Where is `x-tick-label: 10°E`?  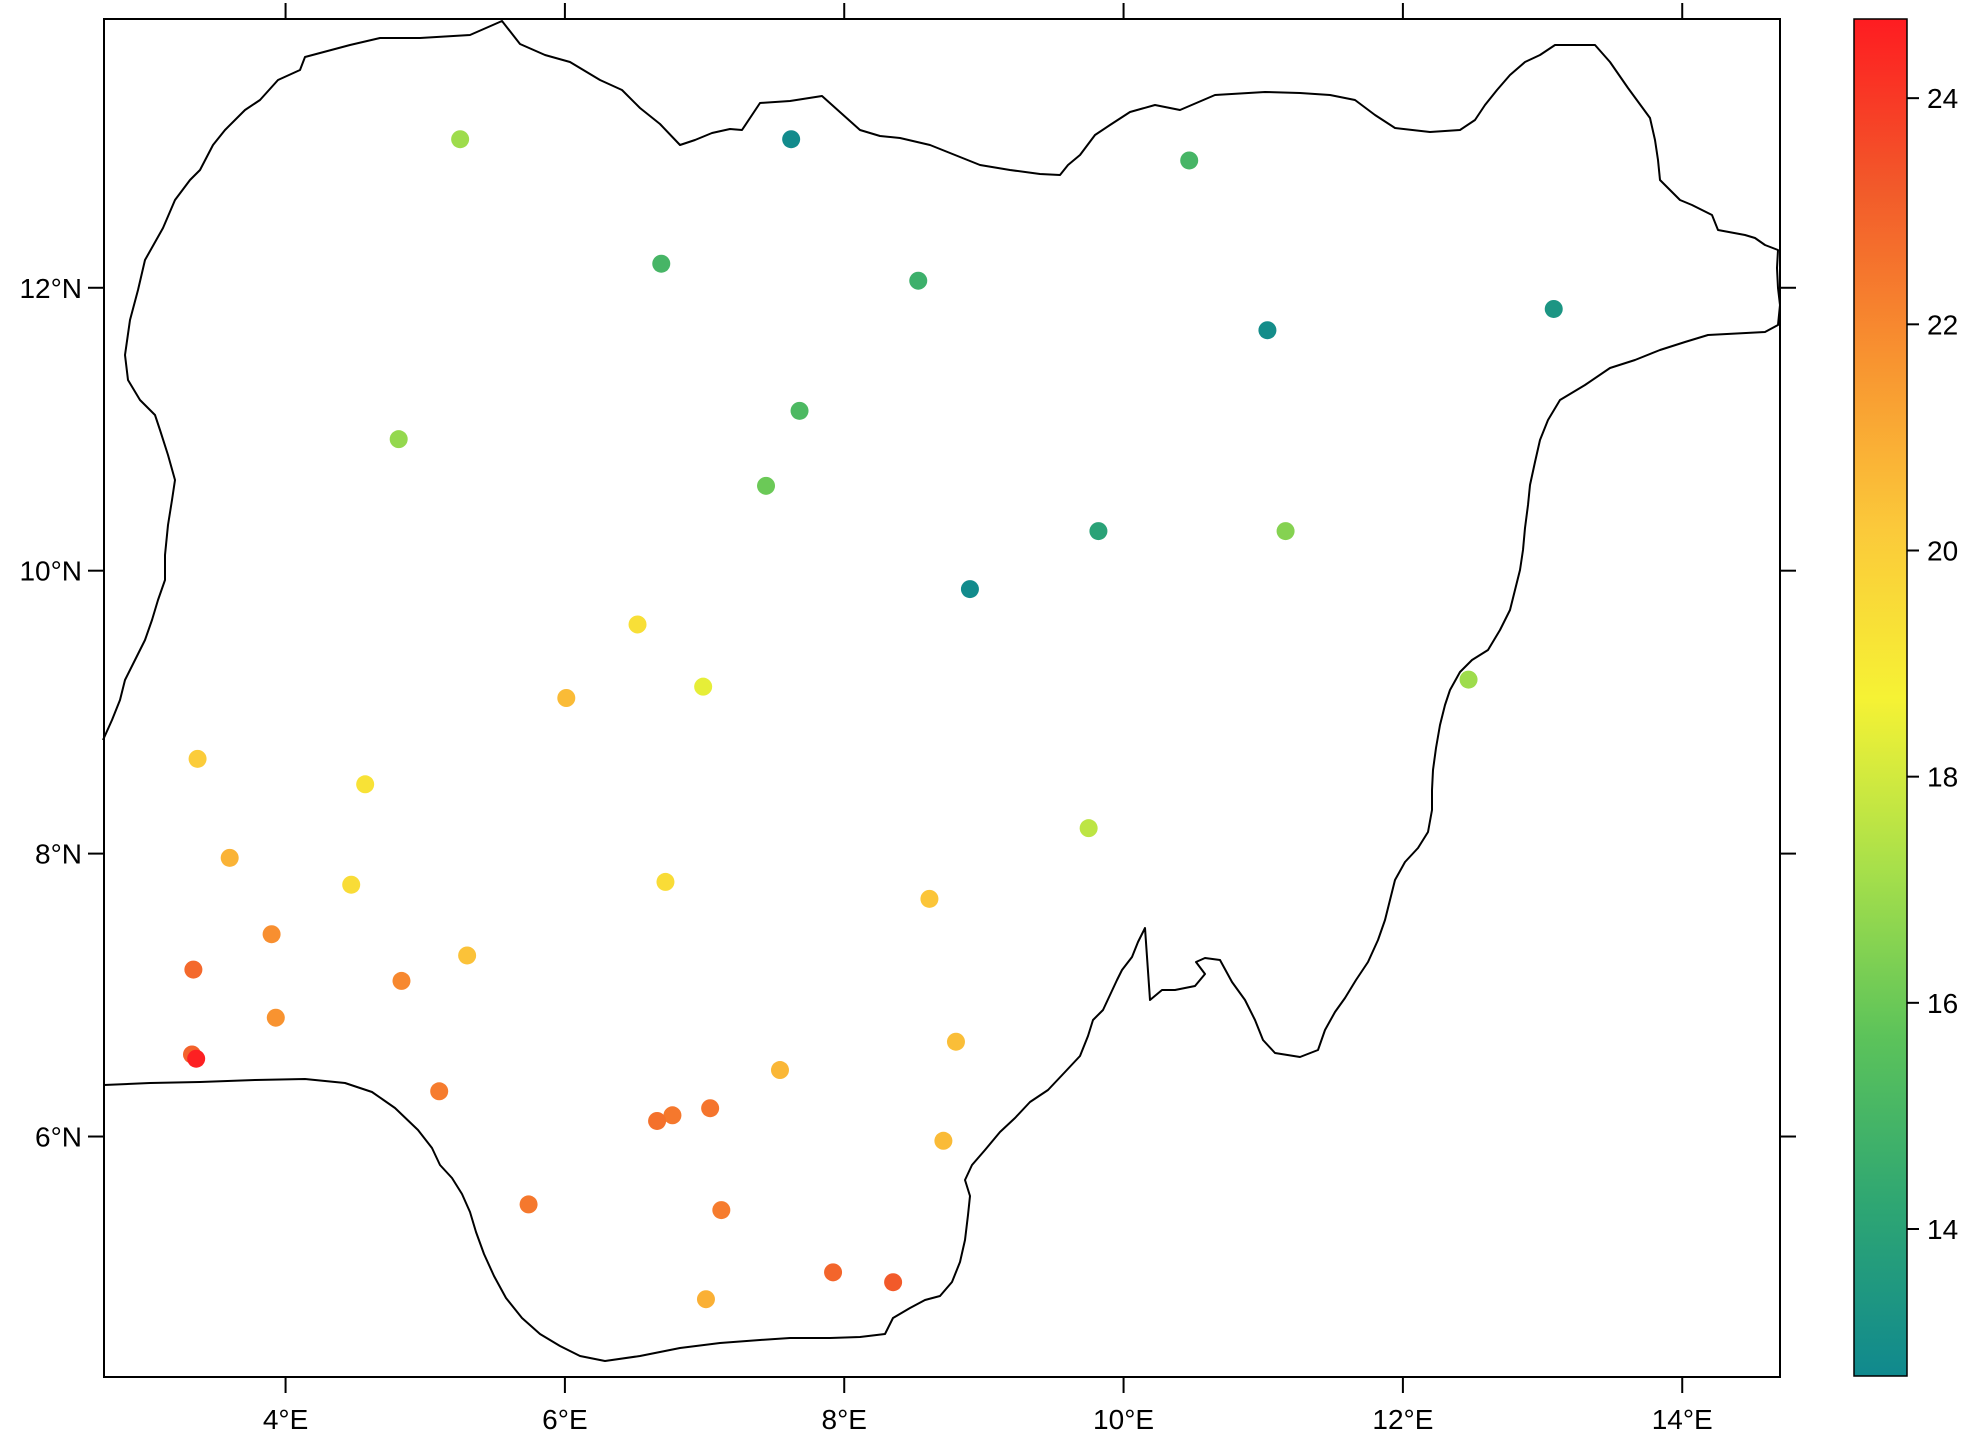 x-tick-label: 10°E is located at coordinates (1123, 1419).